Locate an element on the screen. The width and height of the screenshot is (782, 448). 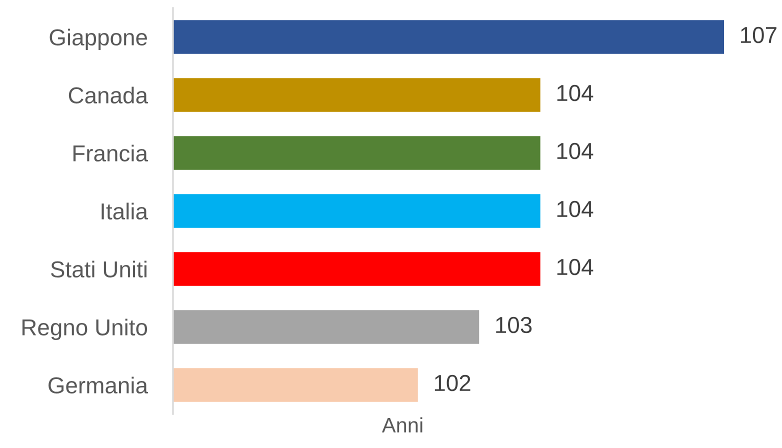
y-tick-label: Italia is located at coordinates (125, 211).